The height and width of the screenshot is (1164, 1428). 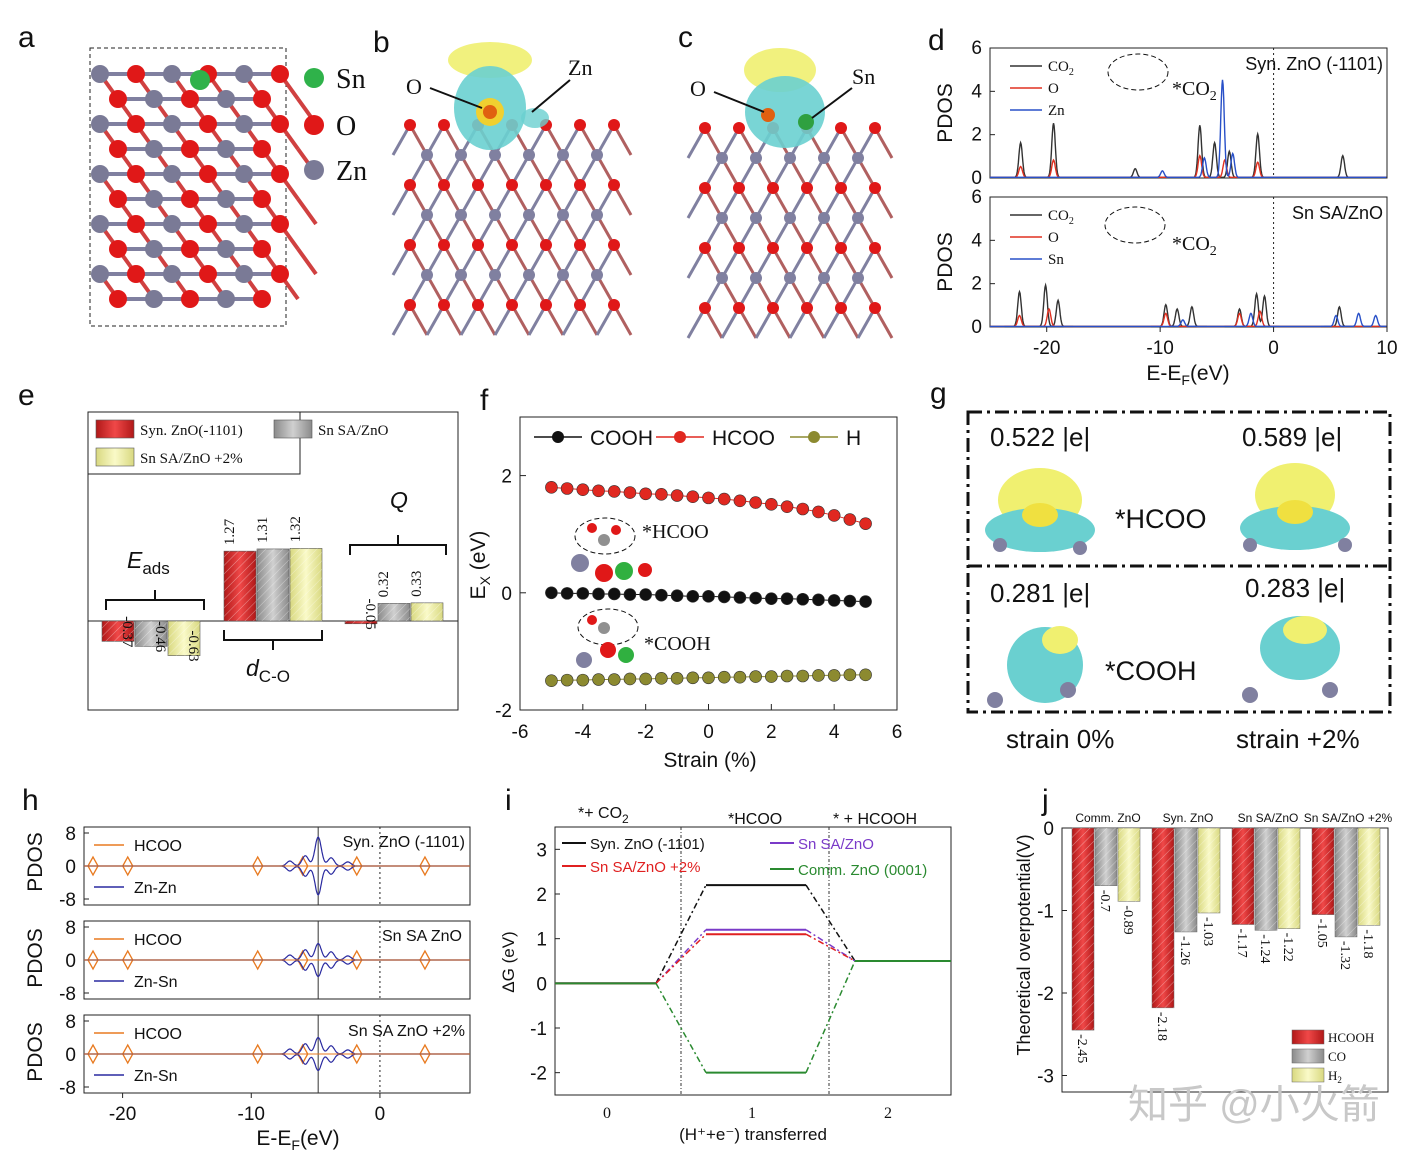 I want to click on panel-e-dco-bracket, so click(x=273, y=640).